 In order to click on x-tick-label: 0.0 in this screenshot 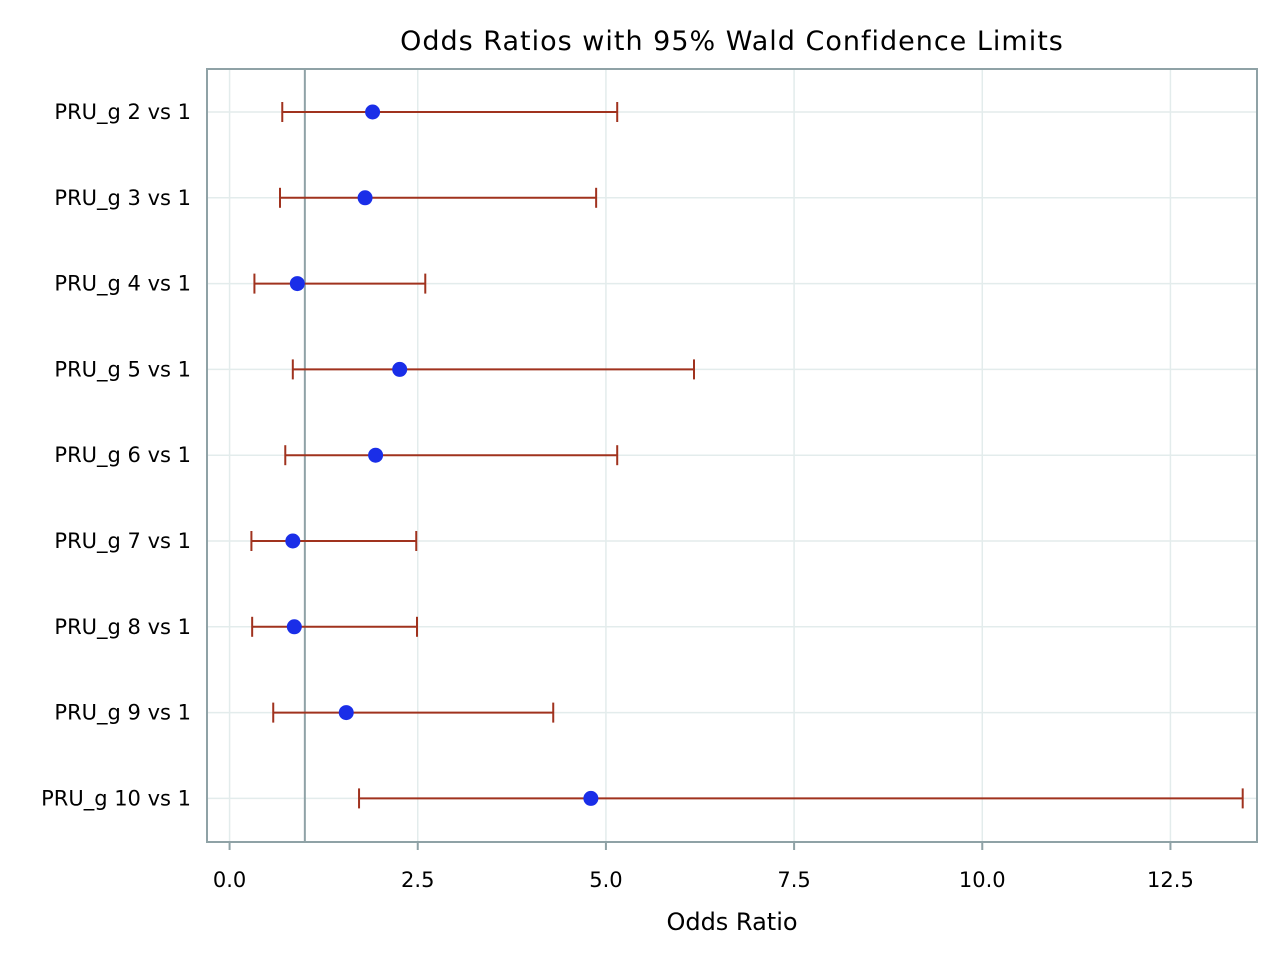, I will do `click(229, 880)`.